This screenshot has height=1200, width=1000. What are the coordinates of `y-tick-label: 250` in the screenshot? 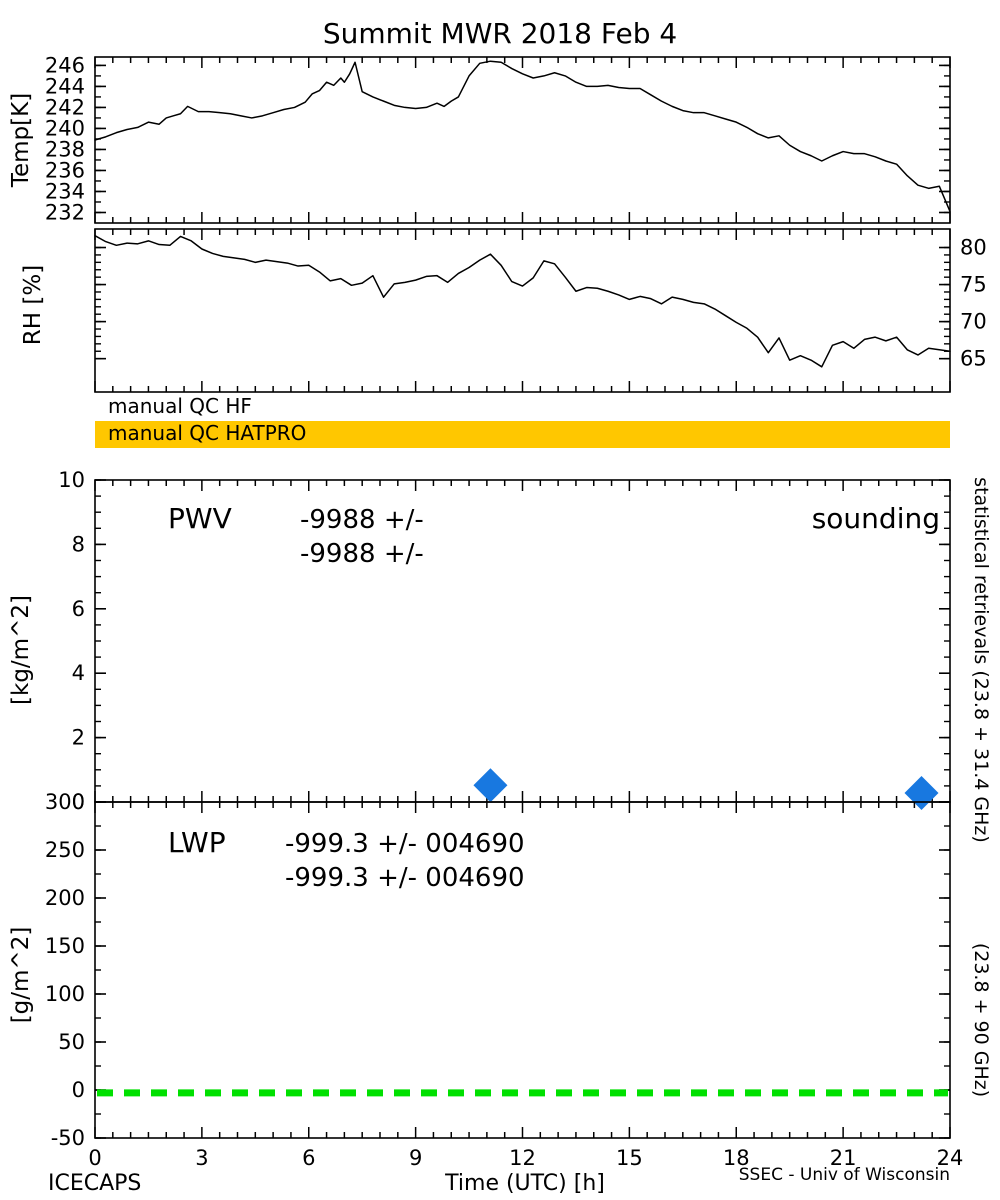 It's located at (65, 850).